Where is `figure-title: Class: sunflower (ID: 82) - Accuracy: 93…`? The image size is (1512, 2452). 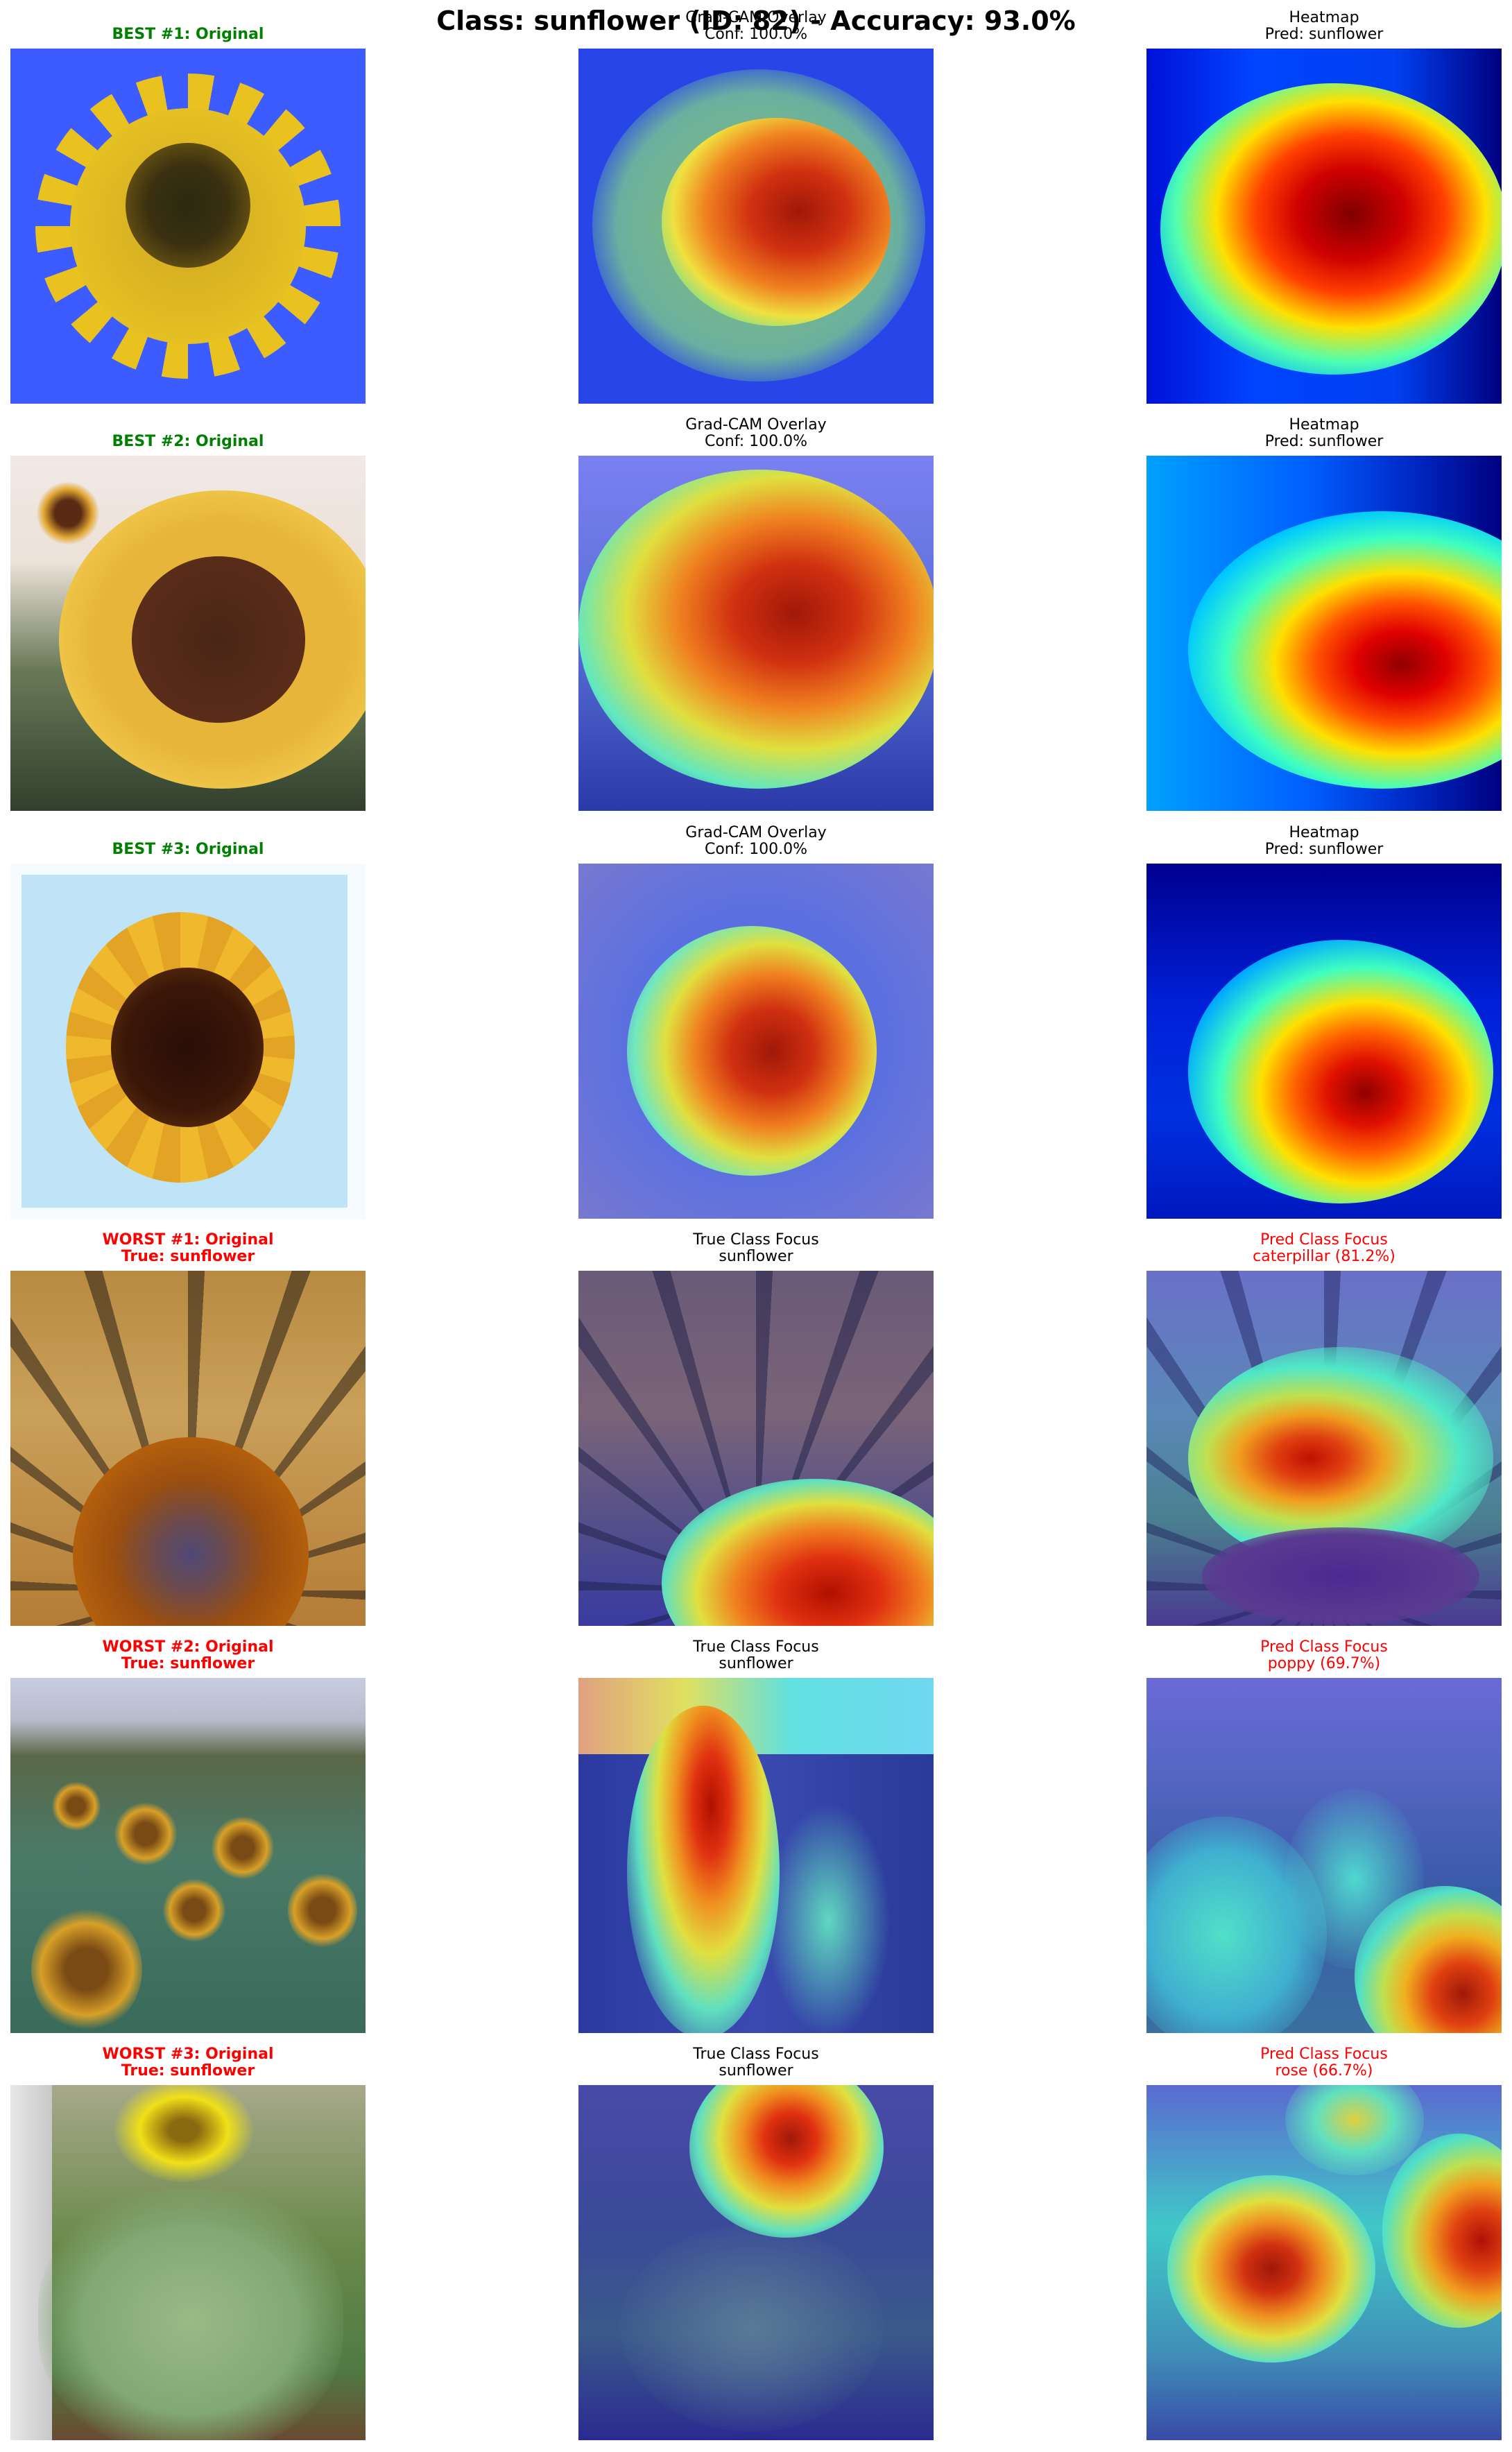 figure-title: Class: sunflower (ID: 82) - Accuracy: 93… is located at coordinates (756, 21).